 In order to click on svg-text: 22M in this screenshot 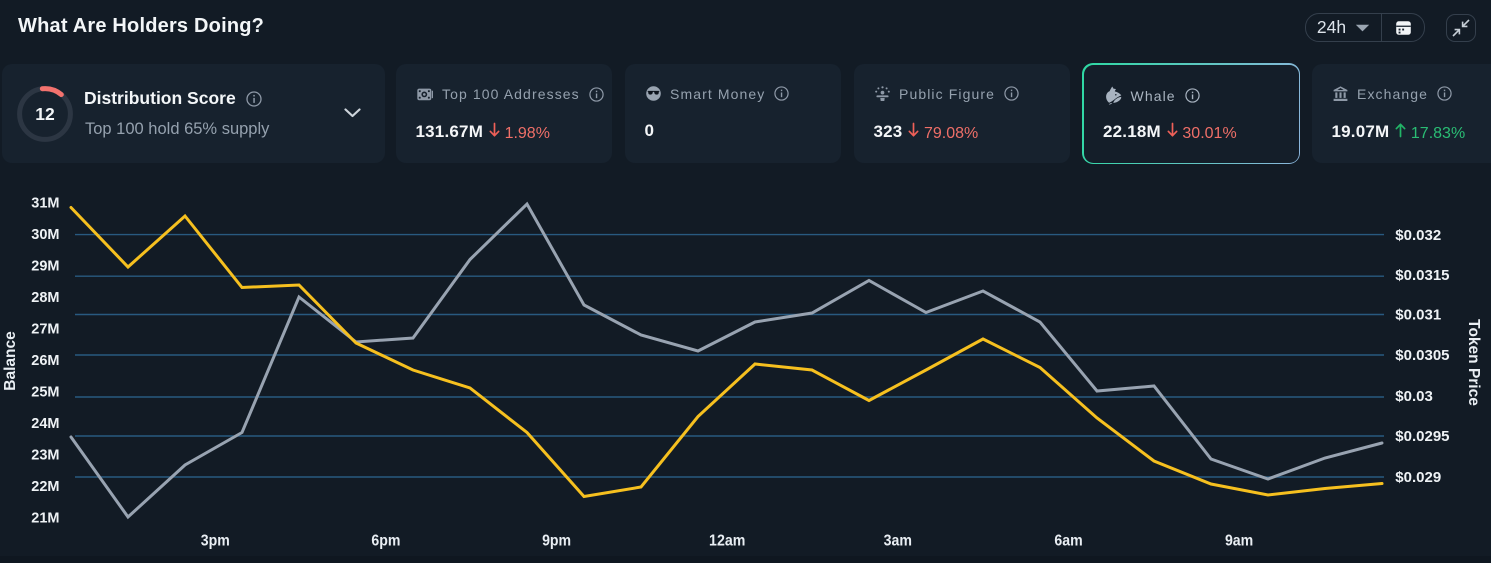, I will do `click(45, 487)`.